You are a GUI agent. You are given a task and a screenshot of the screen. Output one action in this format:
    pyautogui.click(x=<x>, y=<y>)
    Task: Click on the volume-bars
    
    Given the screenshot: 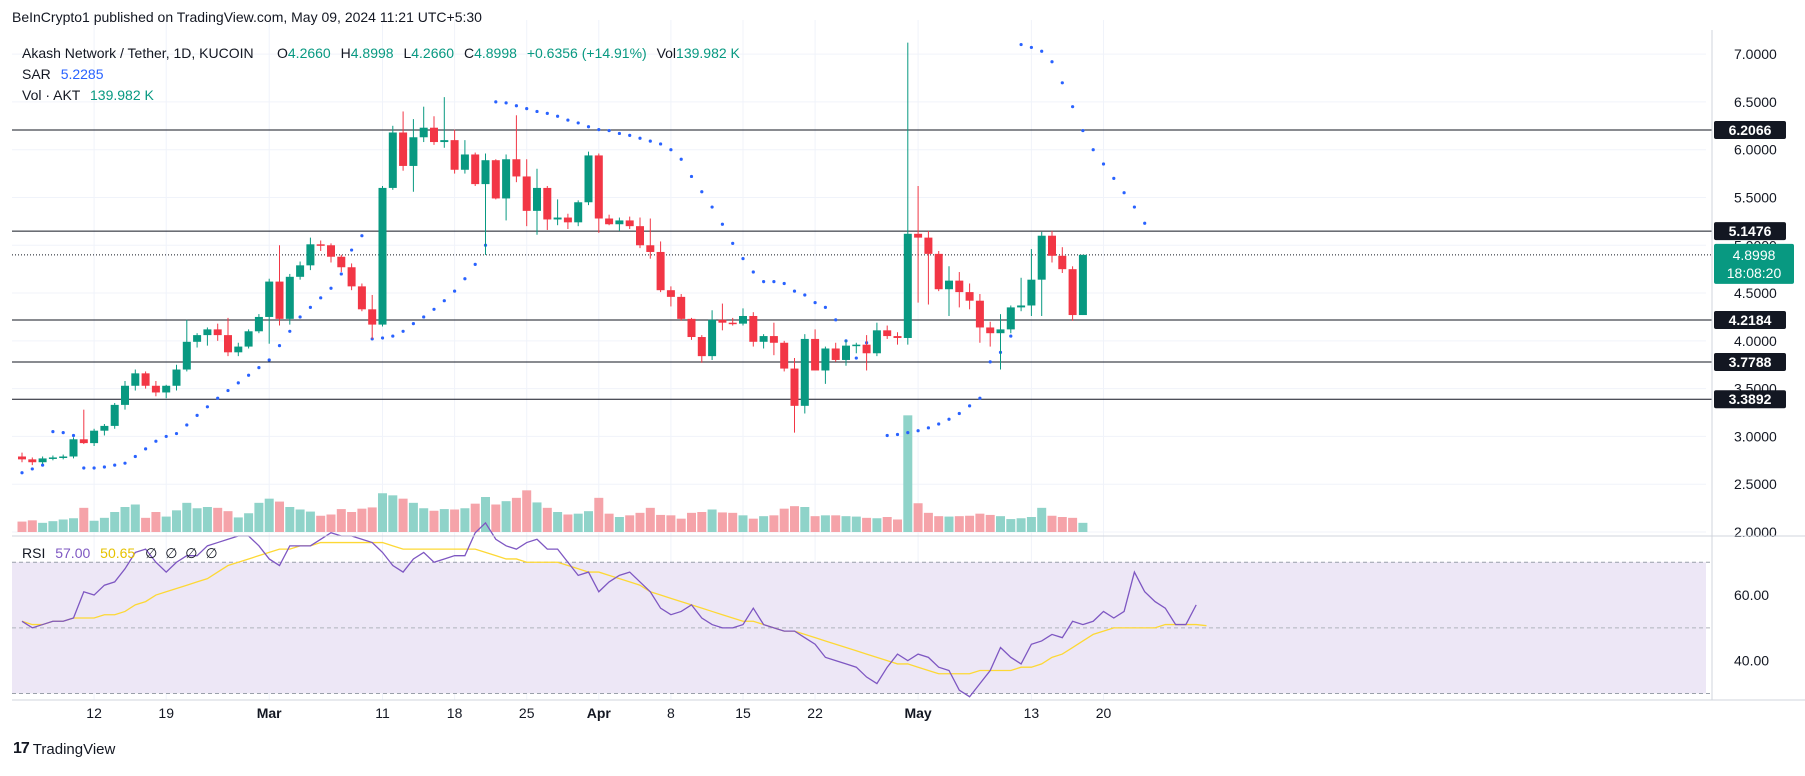 What is the action you would take?
    pyautogui.click(x=552, y=473)
    